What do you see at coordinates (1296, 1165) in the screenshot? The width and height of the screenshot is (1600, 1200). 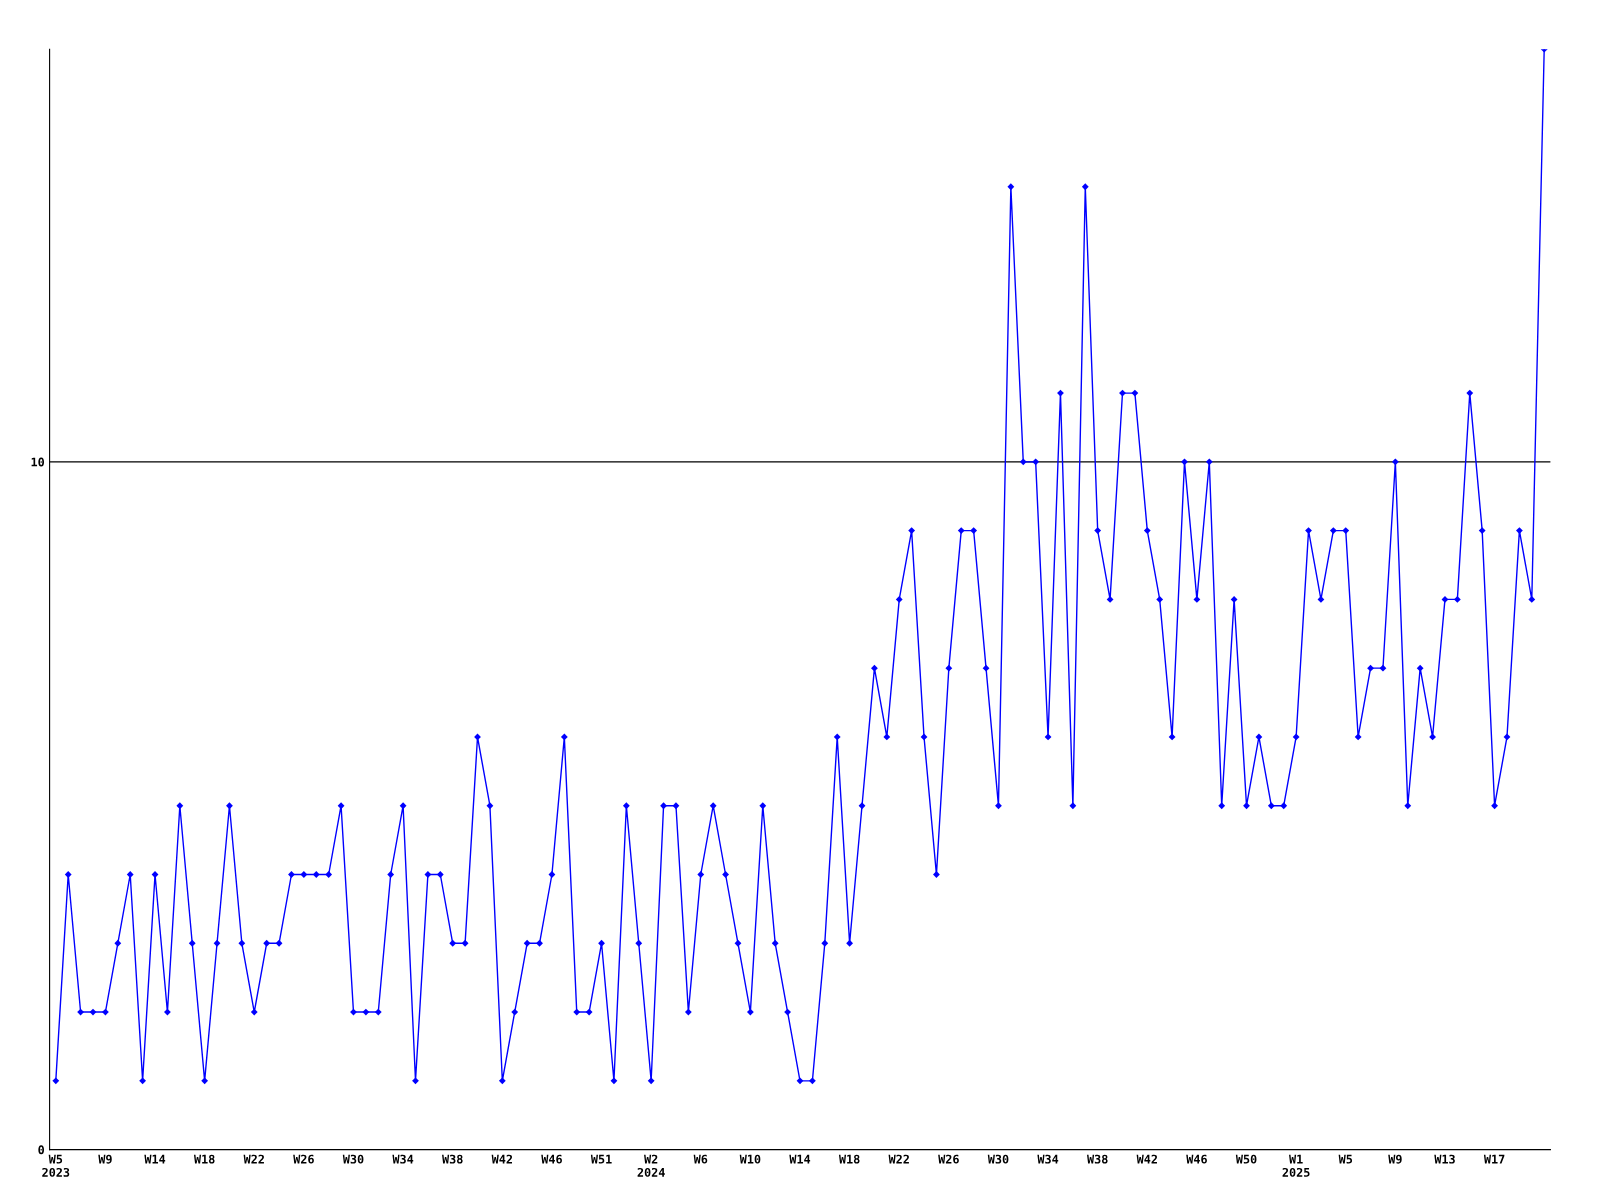 I see `x-tick-label: W1 2025` at bounding box center [1296, 1165].